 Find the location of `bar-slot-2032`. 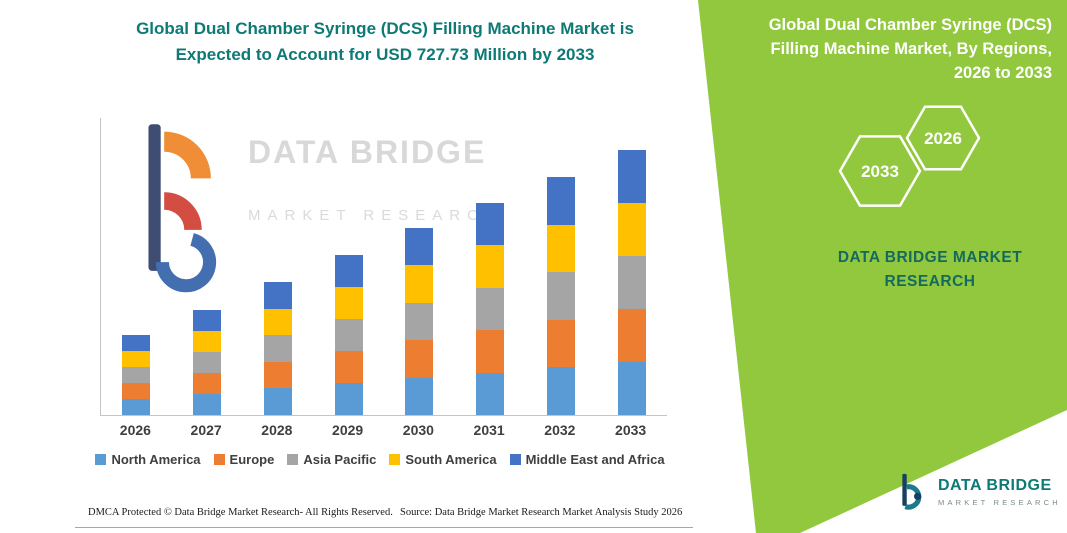

bar-slot-2032 is located at coordinates (561, 266).